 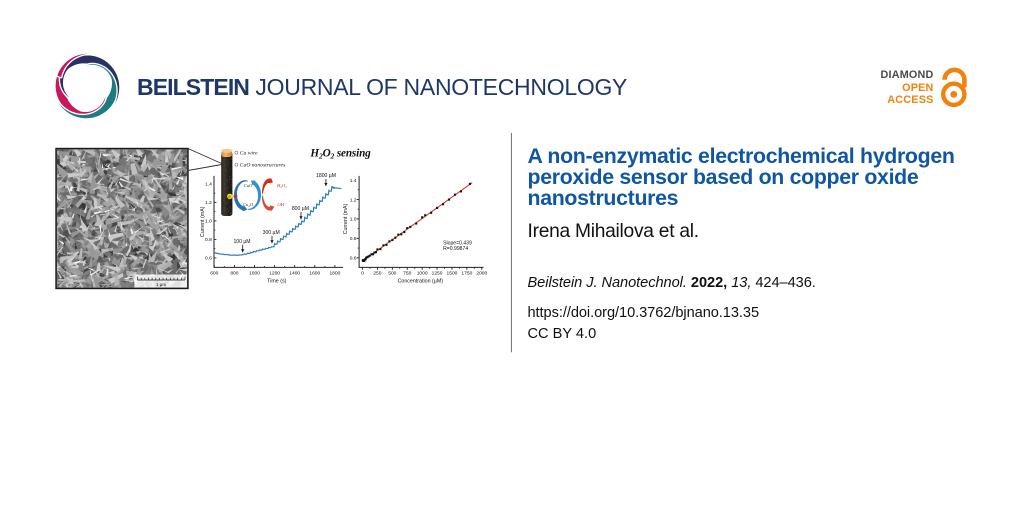 I want to click on svg-text: 300 µM, so click(x=271, y=233).